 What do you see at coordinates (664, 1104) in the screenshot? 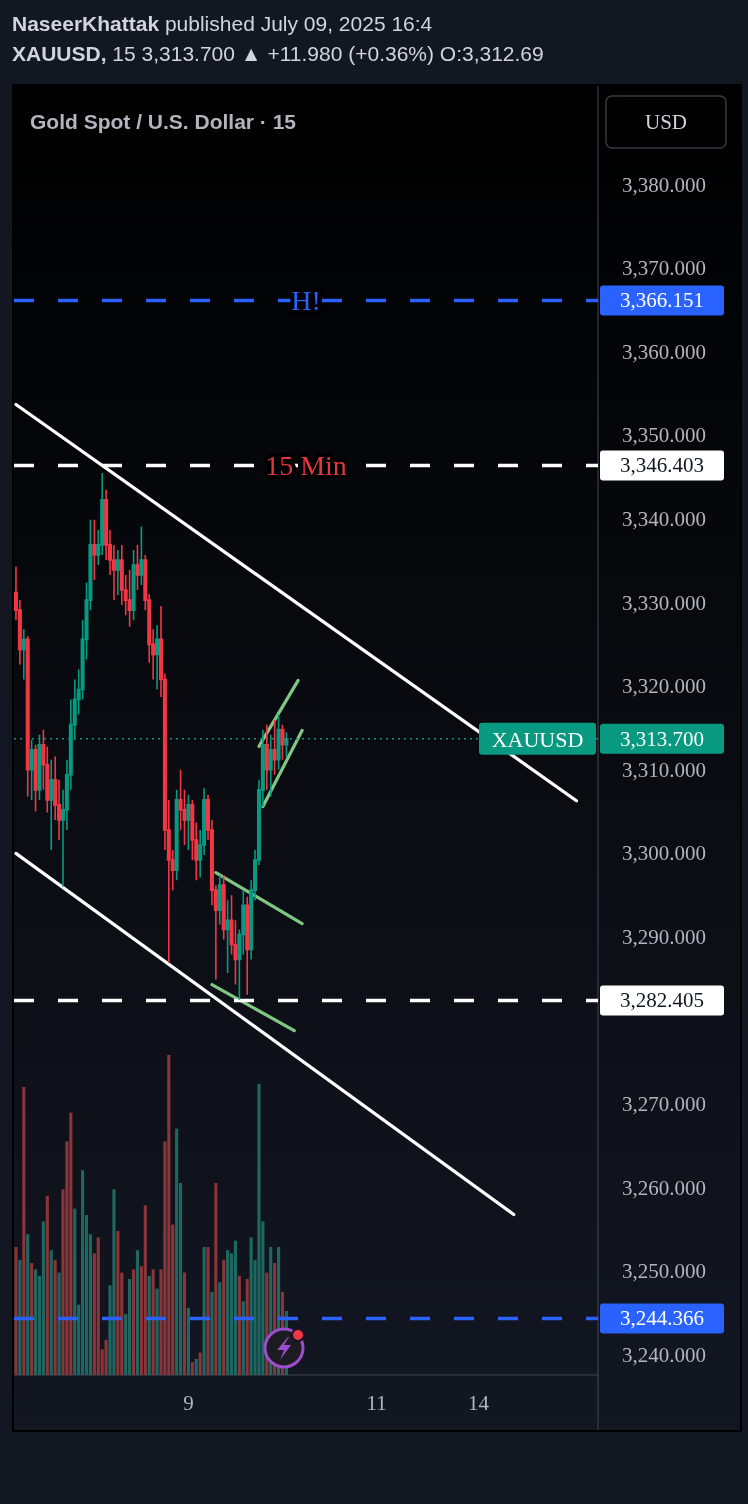
I see `y-tick-label: 3,270.000` at bounding box center [664, 1104].